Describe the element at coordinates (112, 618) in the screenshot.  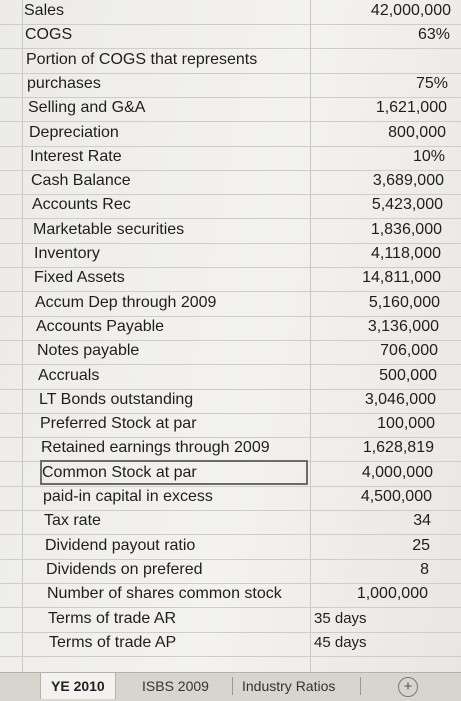
I see `row-label: Terms of trade AR` at that location.